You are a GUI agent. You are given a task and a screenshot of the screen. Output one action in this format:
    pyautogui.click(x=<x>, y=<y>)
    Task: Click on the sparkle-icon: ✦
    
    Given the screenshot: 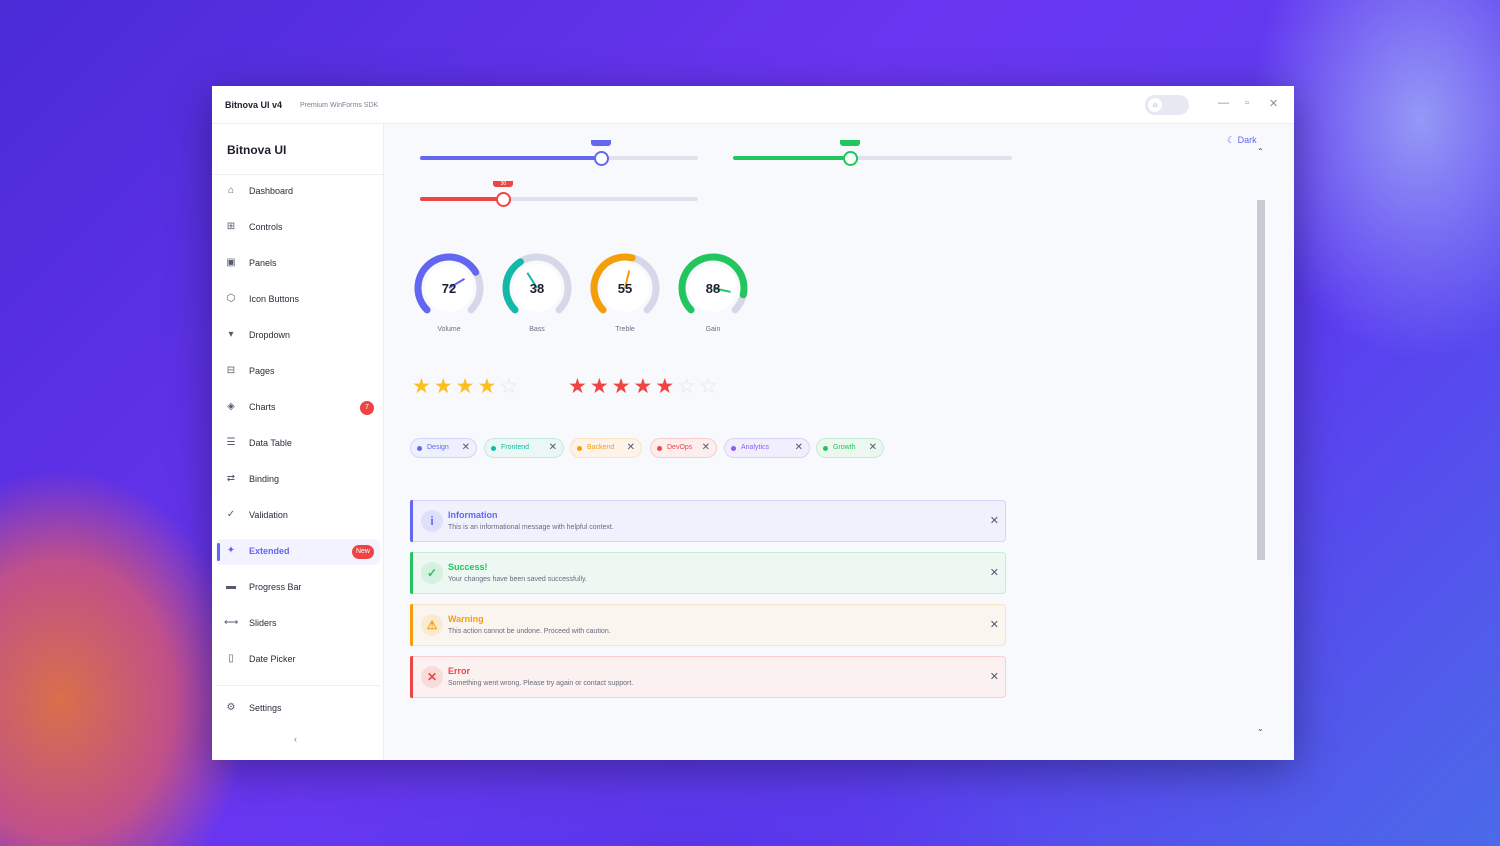 What is the action you would take?
    pyautogui.click(x=231, y=550)
    